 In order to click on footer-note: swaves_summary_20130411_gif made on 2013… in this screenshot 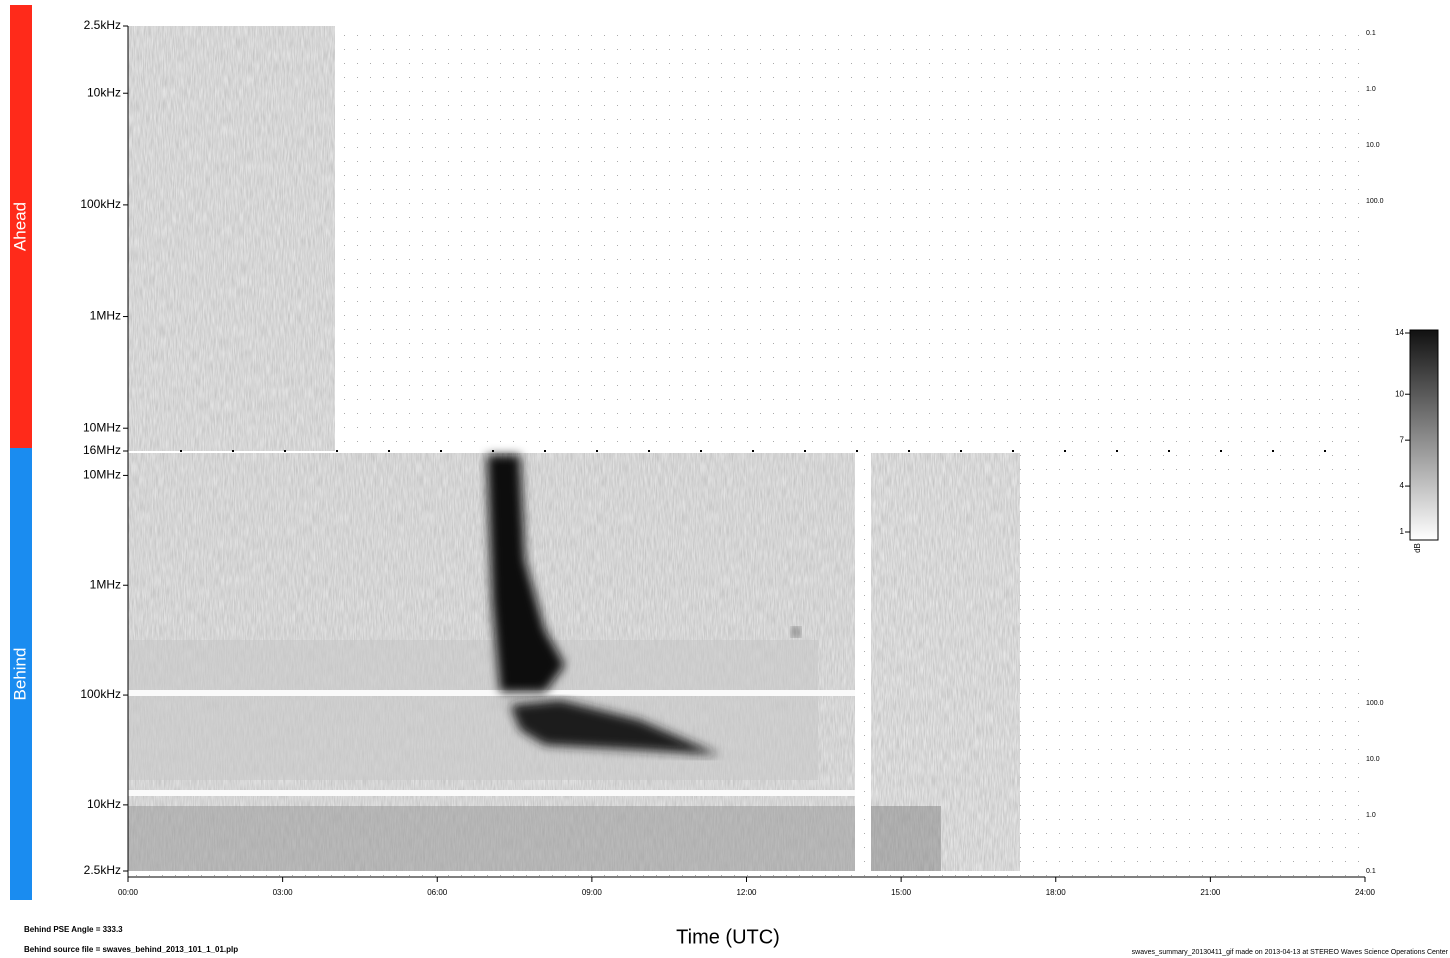, I will do `click(1290, 952)`.